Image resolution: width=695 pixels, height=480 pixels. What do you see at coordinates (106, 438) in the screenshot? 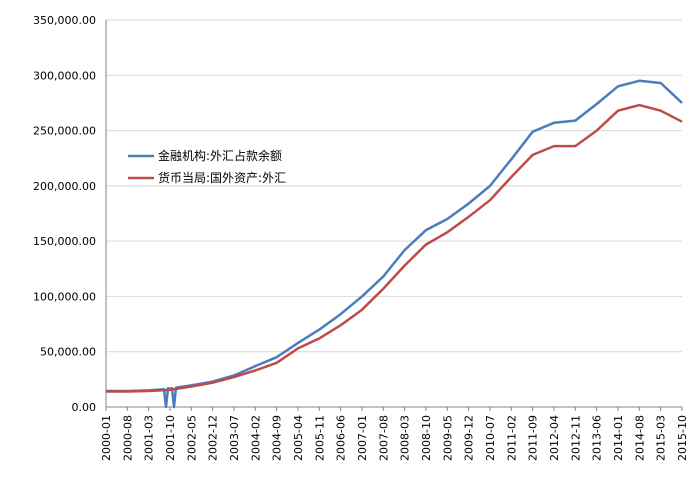
I see `x-tick-label: 2000-01` at bounding box center [106, 438].